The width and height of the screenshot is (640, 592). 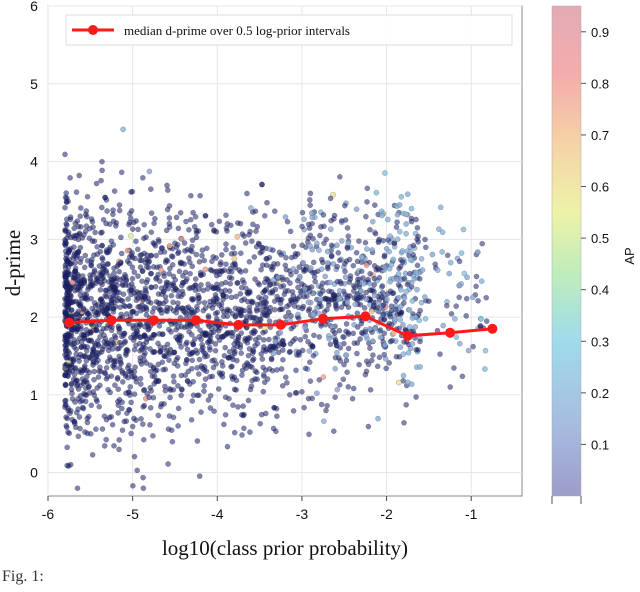 What do you see at coordinates (34, 473) in the screenshot?
I see `y-tick-label: 0` at bounding box center [34, 473].